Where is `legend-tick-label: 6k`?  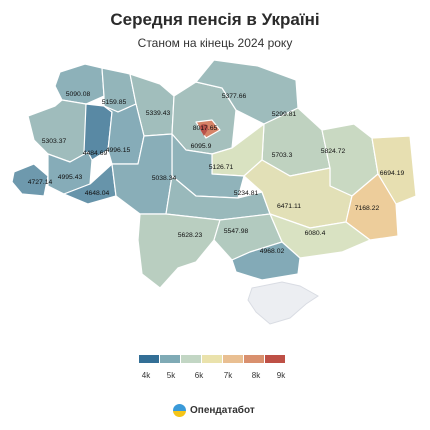
legend-tick-label: 6k is located at coordinates (199, 375).